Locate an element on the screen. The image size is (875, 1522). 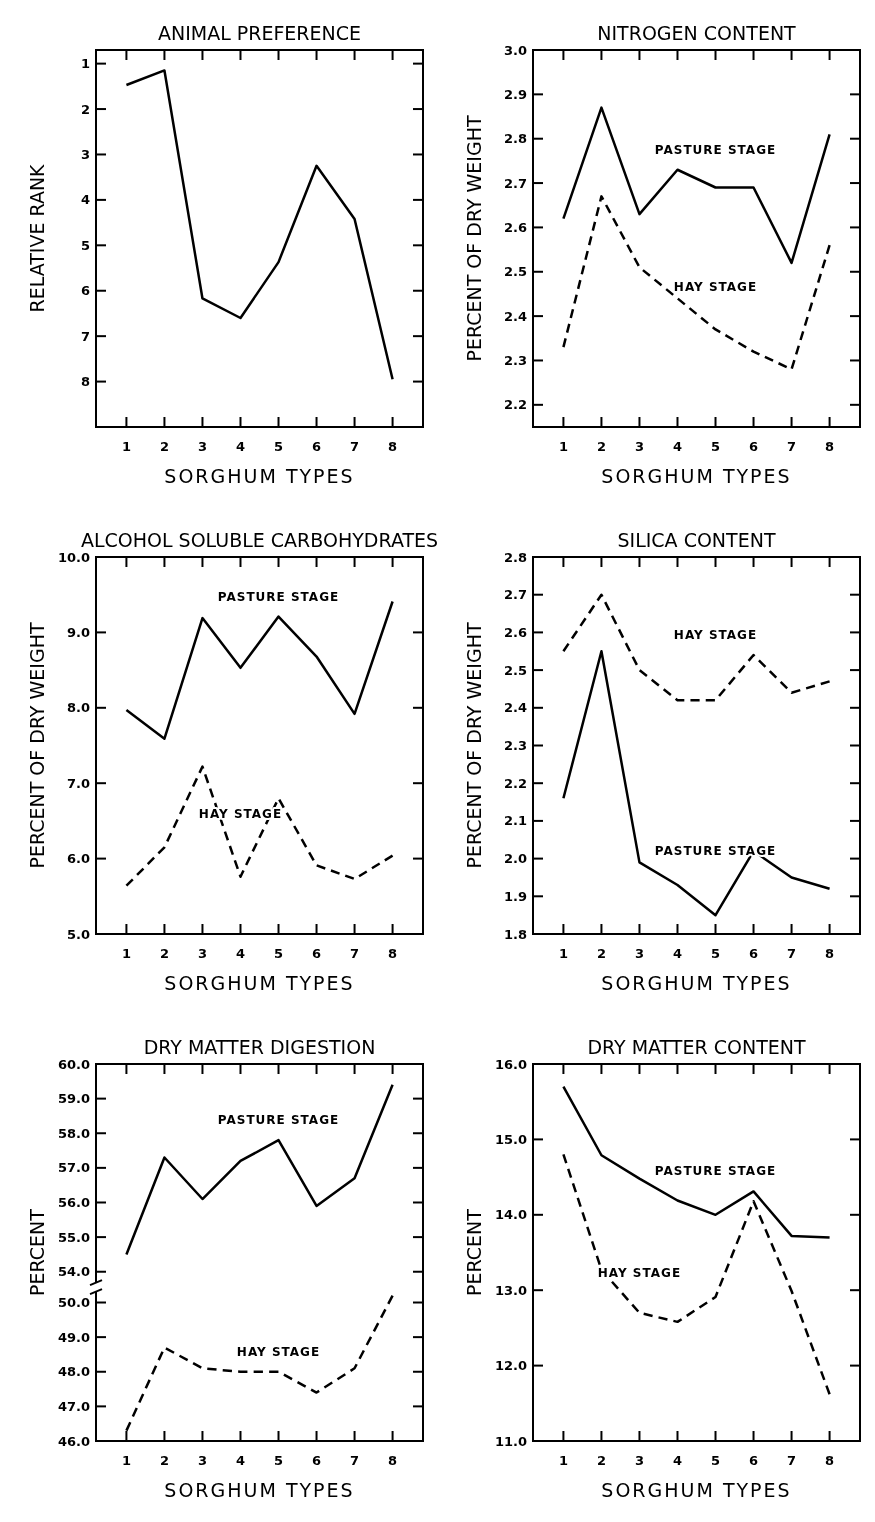
y-tick-label: 2.3 is located at coordinates (515, 746).